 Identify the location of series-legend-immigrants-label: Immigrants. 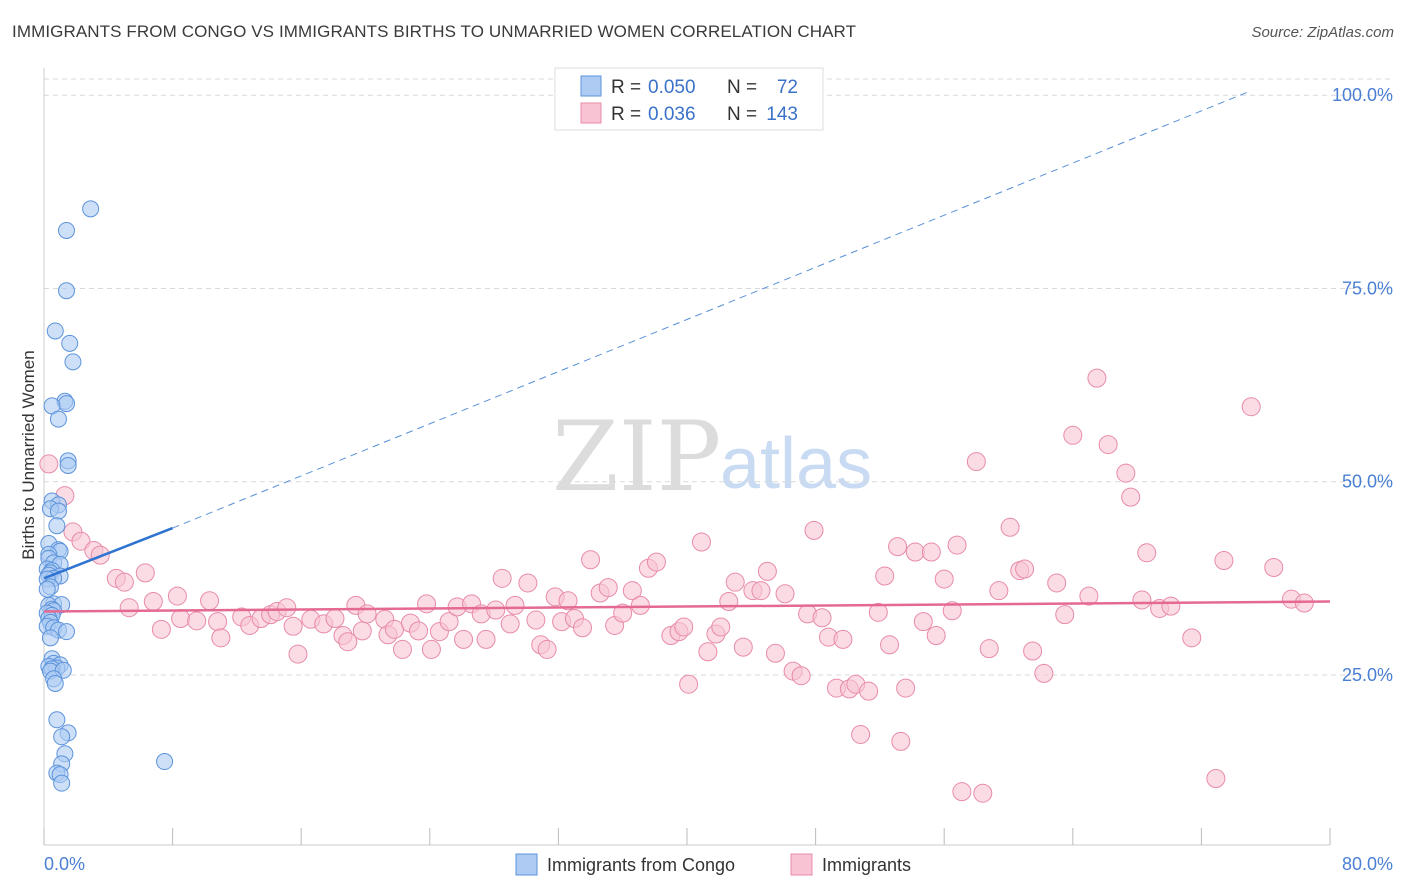
(866, 865).